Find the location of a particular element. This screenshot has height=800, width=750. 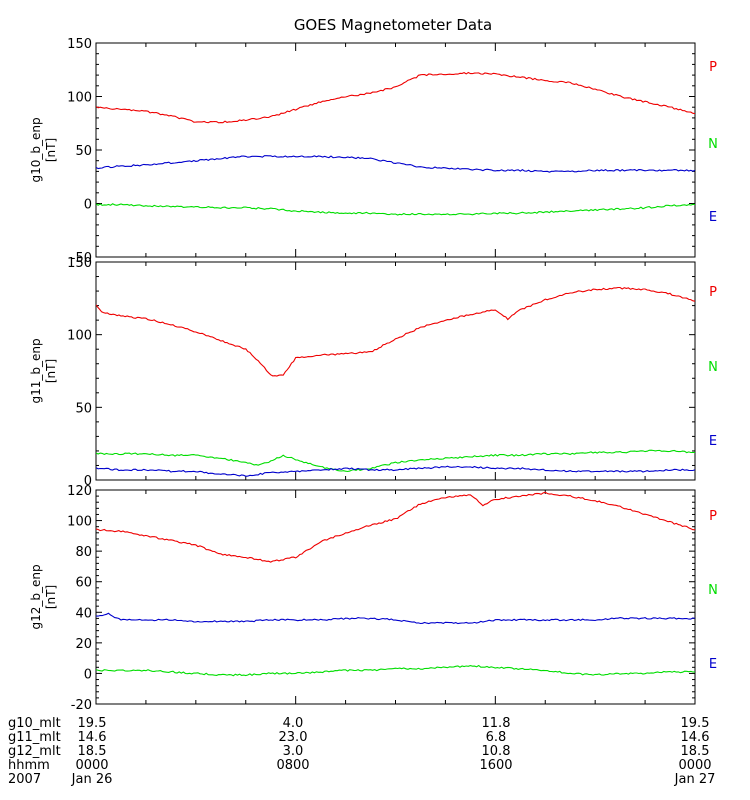

footer-value: Jan 27 is located at coordinates (695, 779).